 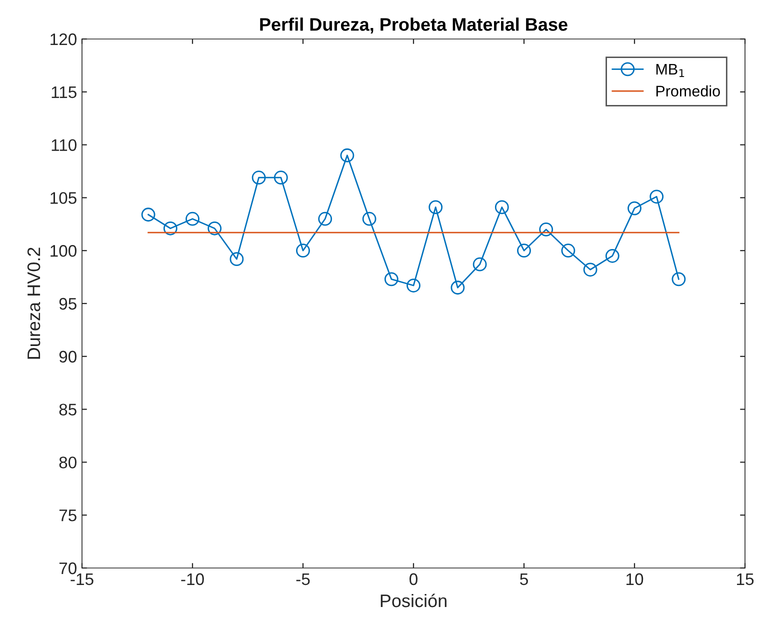 I want to click on y-tick-label: 90, so click(x=67, y=356).